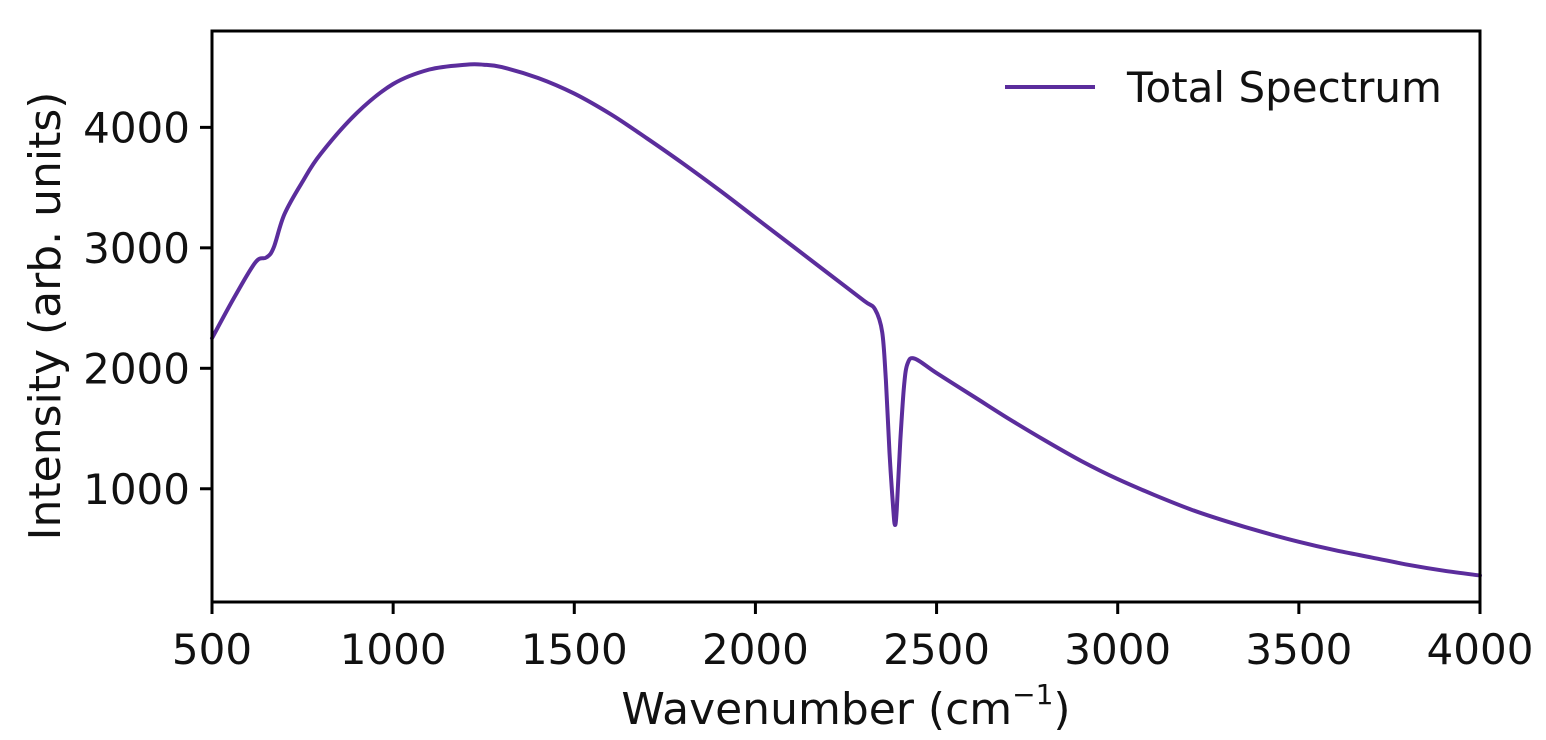  Describe the element at coordinates (136, 127) in the screenshot. I see `y-tick-label: 4000` at that location.